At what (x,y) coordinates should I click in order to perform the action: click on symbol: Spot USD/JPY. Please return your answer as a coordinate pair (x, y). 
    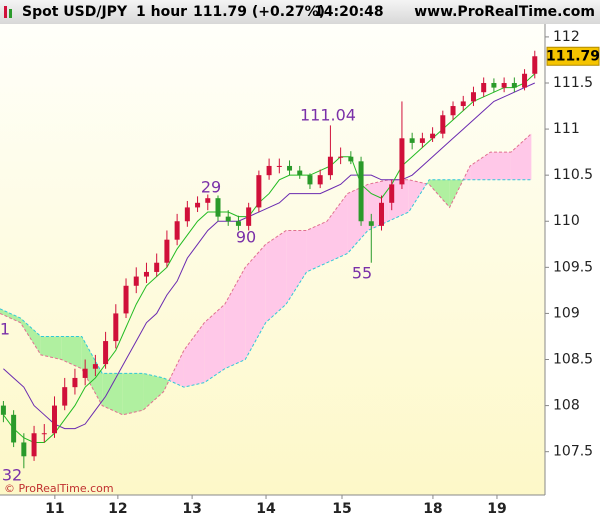
    Looking at the image, I should click on (75, 12).